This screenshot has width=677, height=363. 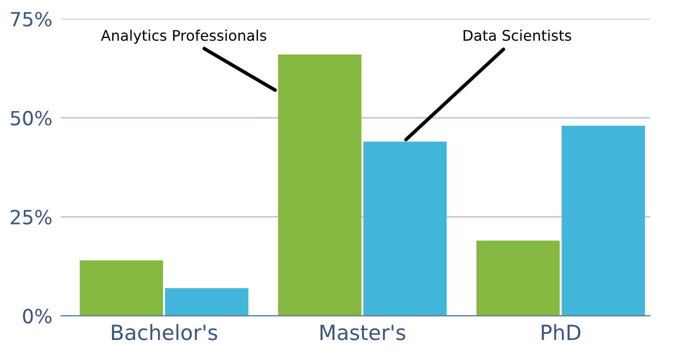 I want to click on y-tick-label: 25%, so click(x=31, y=217).